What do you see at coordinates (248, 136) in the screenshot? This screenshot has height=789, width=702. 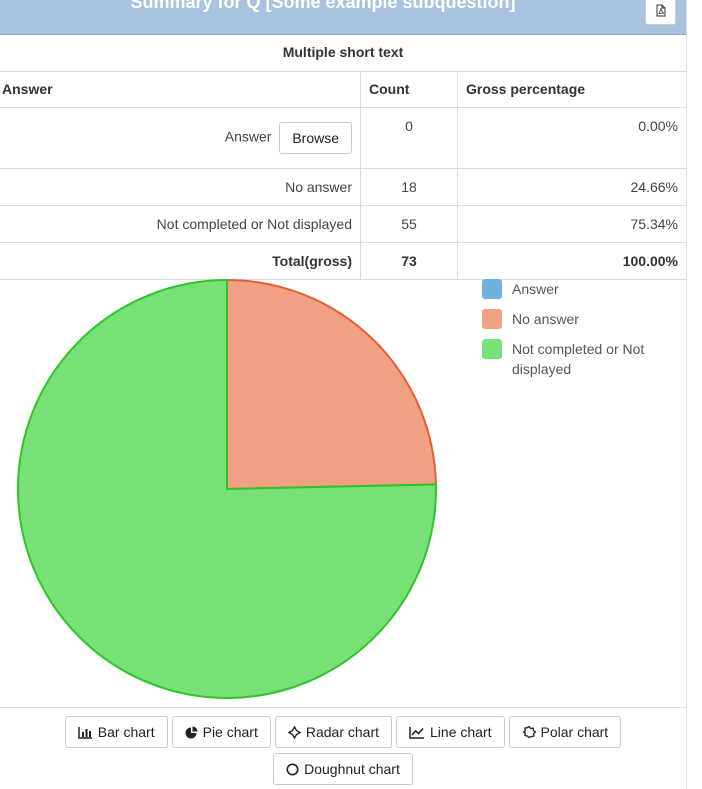 I see `answer-label: Answer` at bounding box center [248, 136].